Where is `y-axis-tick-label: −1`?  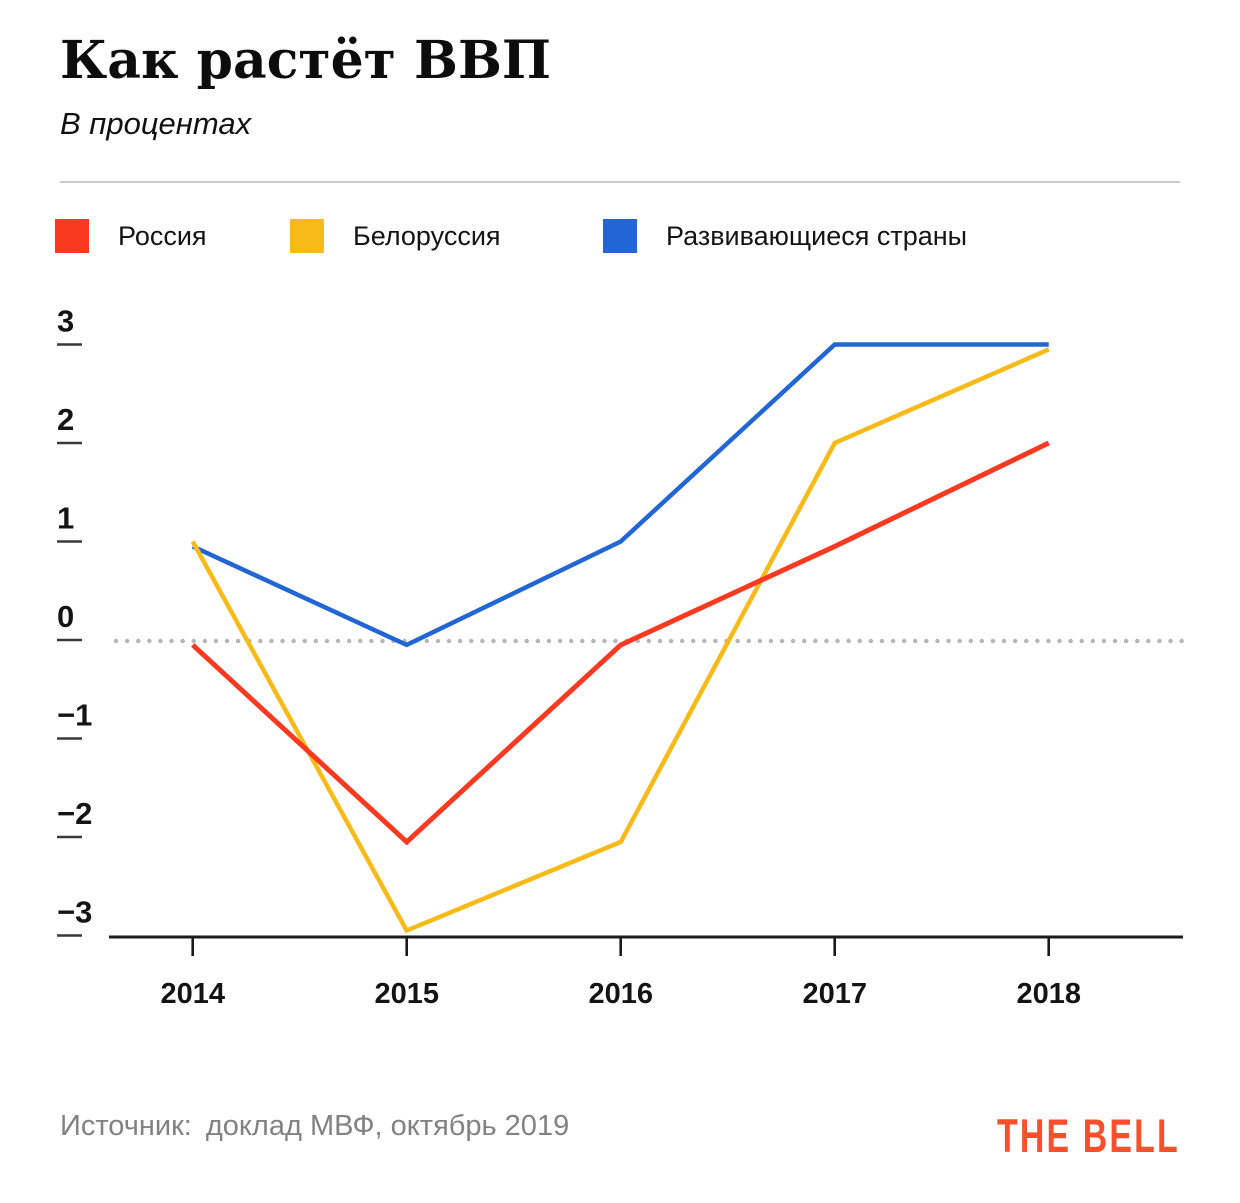
y-axis-tick-label: −1 is located at coordinates (74, 715).